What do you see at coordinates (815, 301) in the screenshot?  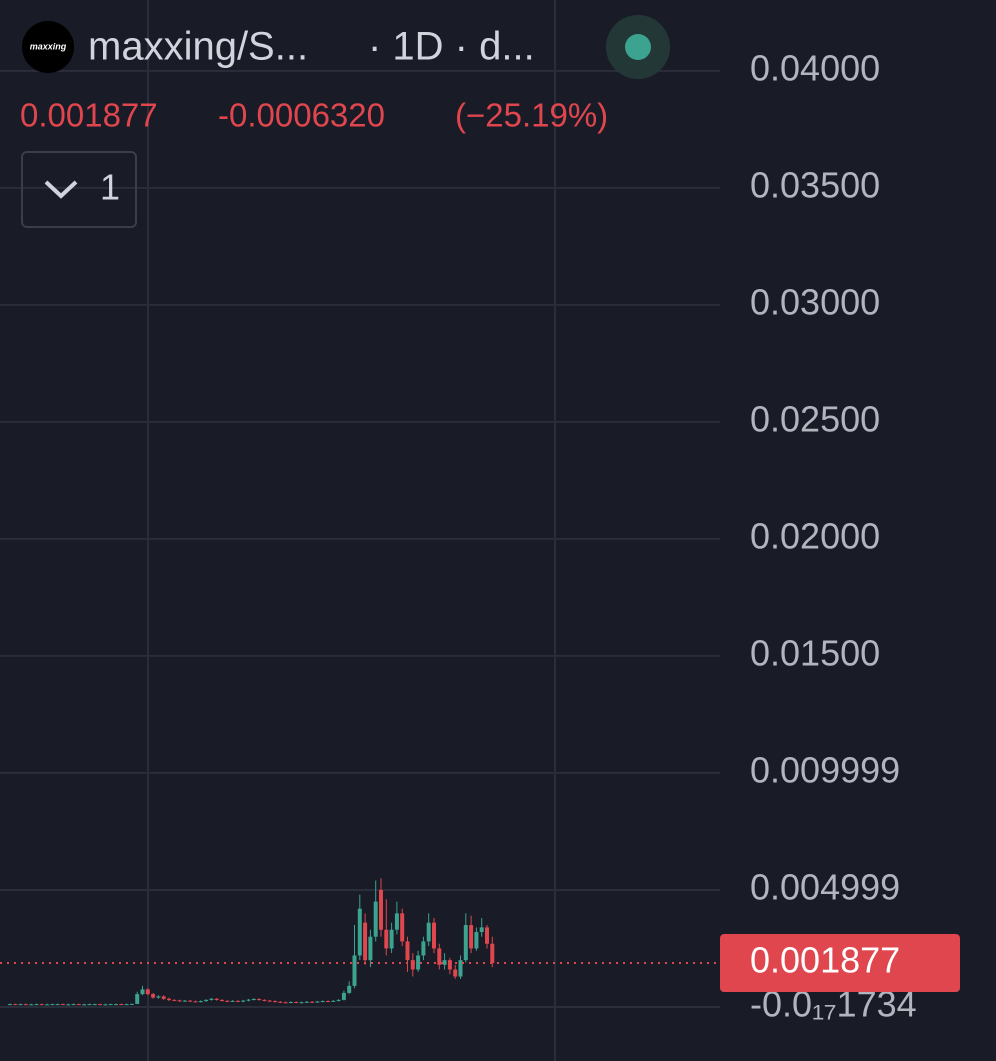 I see `y-tick-label: 0.03000` at bounding box center [815, 301].